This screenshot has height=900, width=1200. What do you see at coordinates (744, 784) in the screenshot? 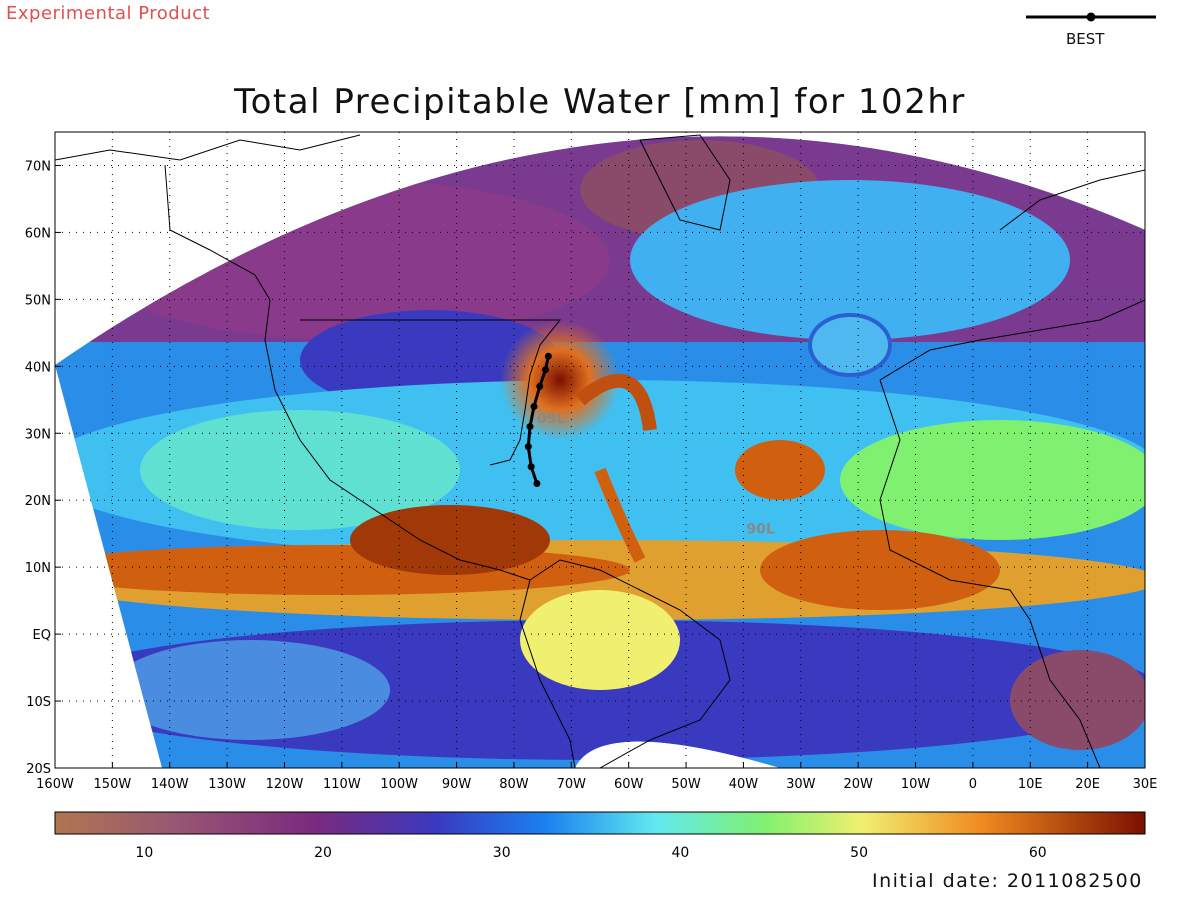
I see `lon-label: 40W` at bounding box center [744, 784].